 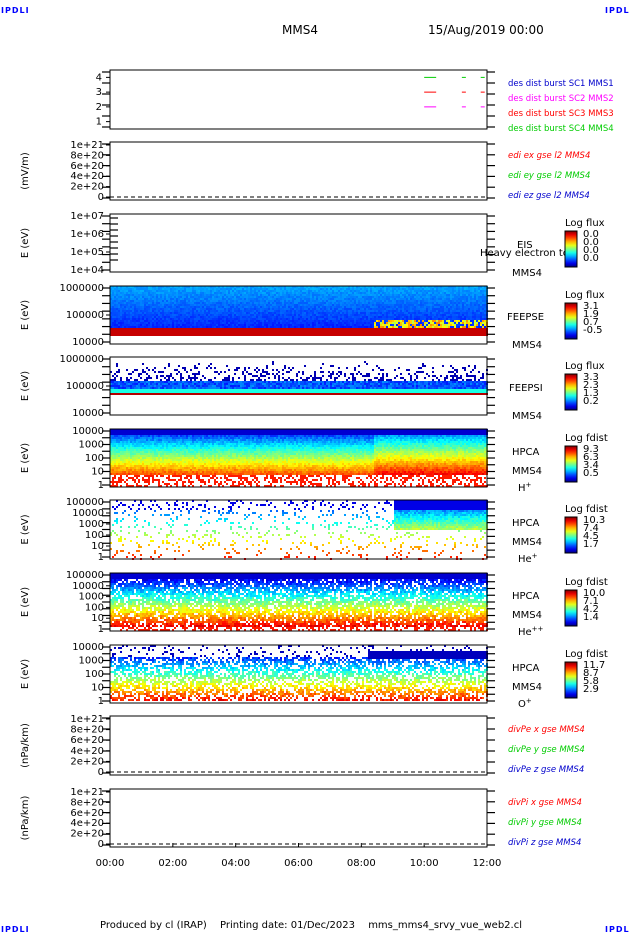 I want to click on species-charge: ++, so click(x=538, y=629).